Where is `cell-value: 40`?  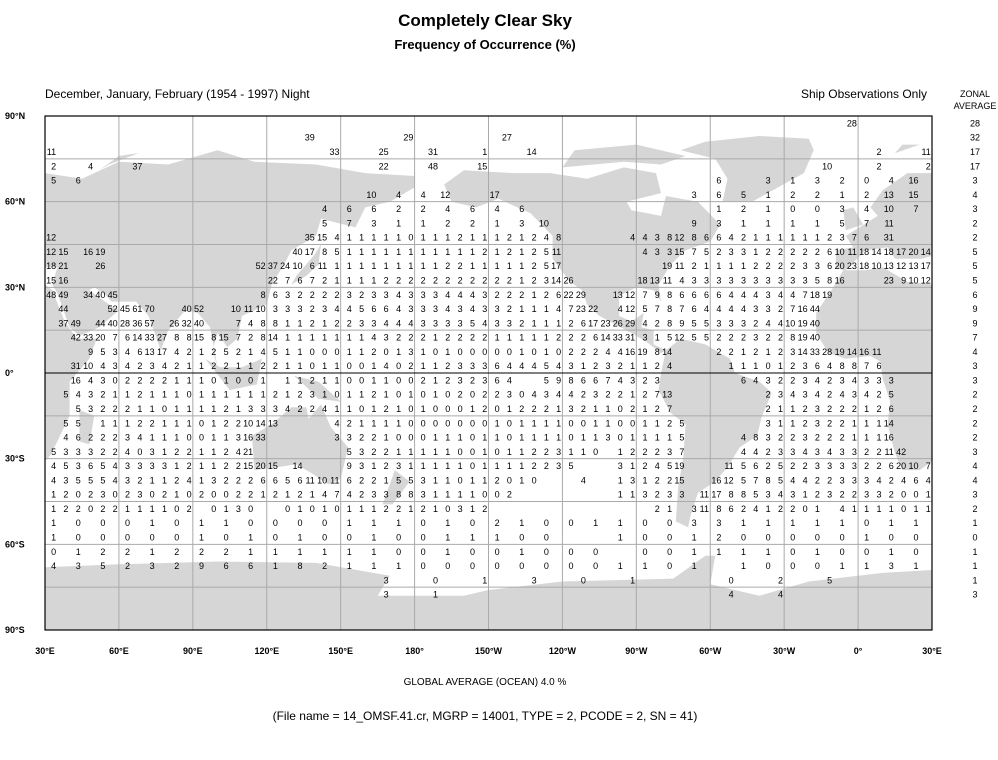 cell-value: 40 is located at coordinates (187, 309).